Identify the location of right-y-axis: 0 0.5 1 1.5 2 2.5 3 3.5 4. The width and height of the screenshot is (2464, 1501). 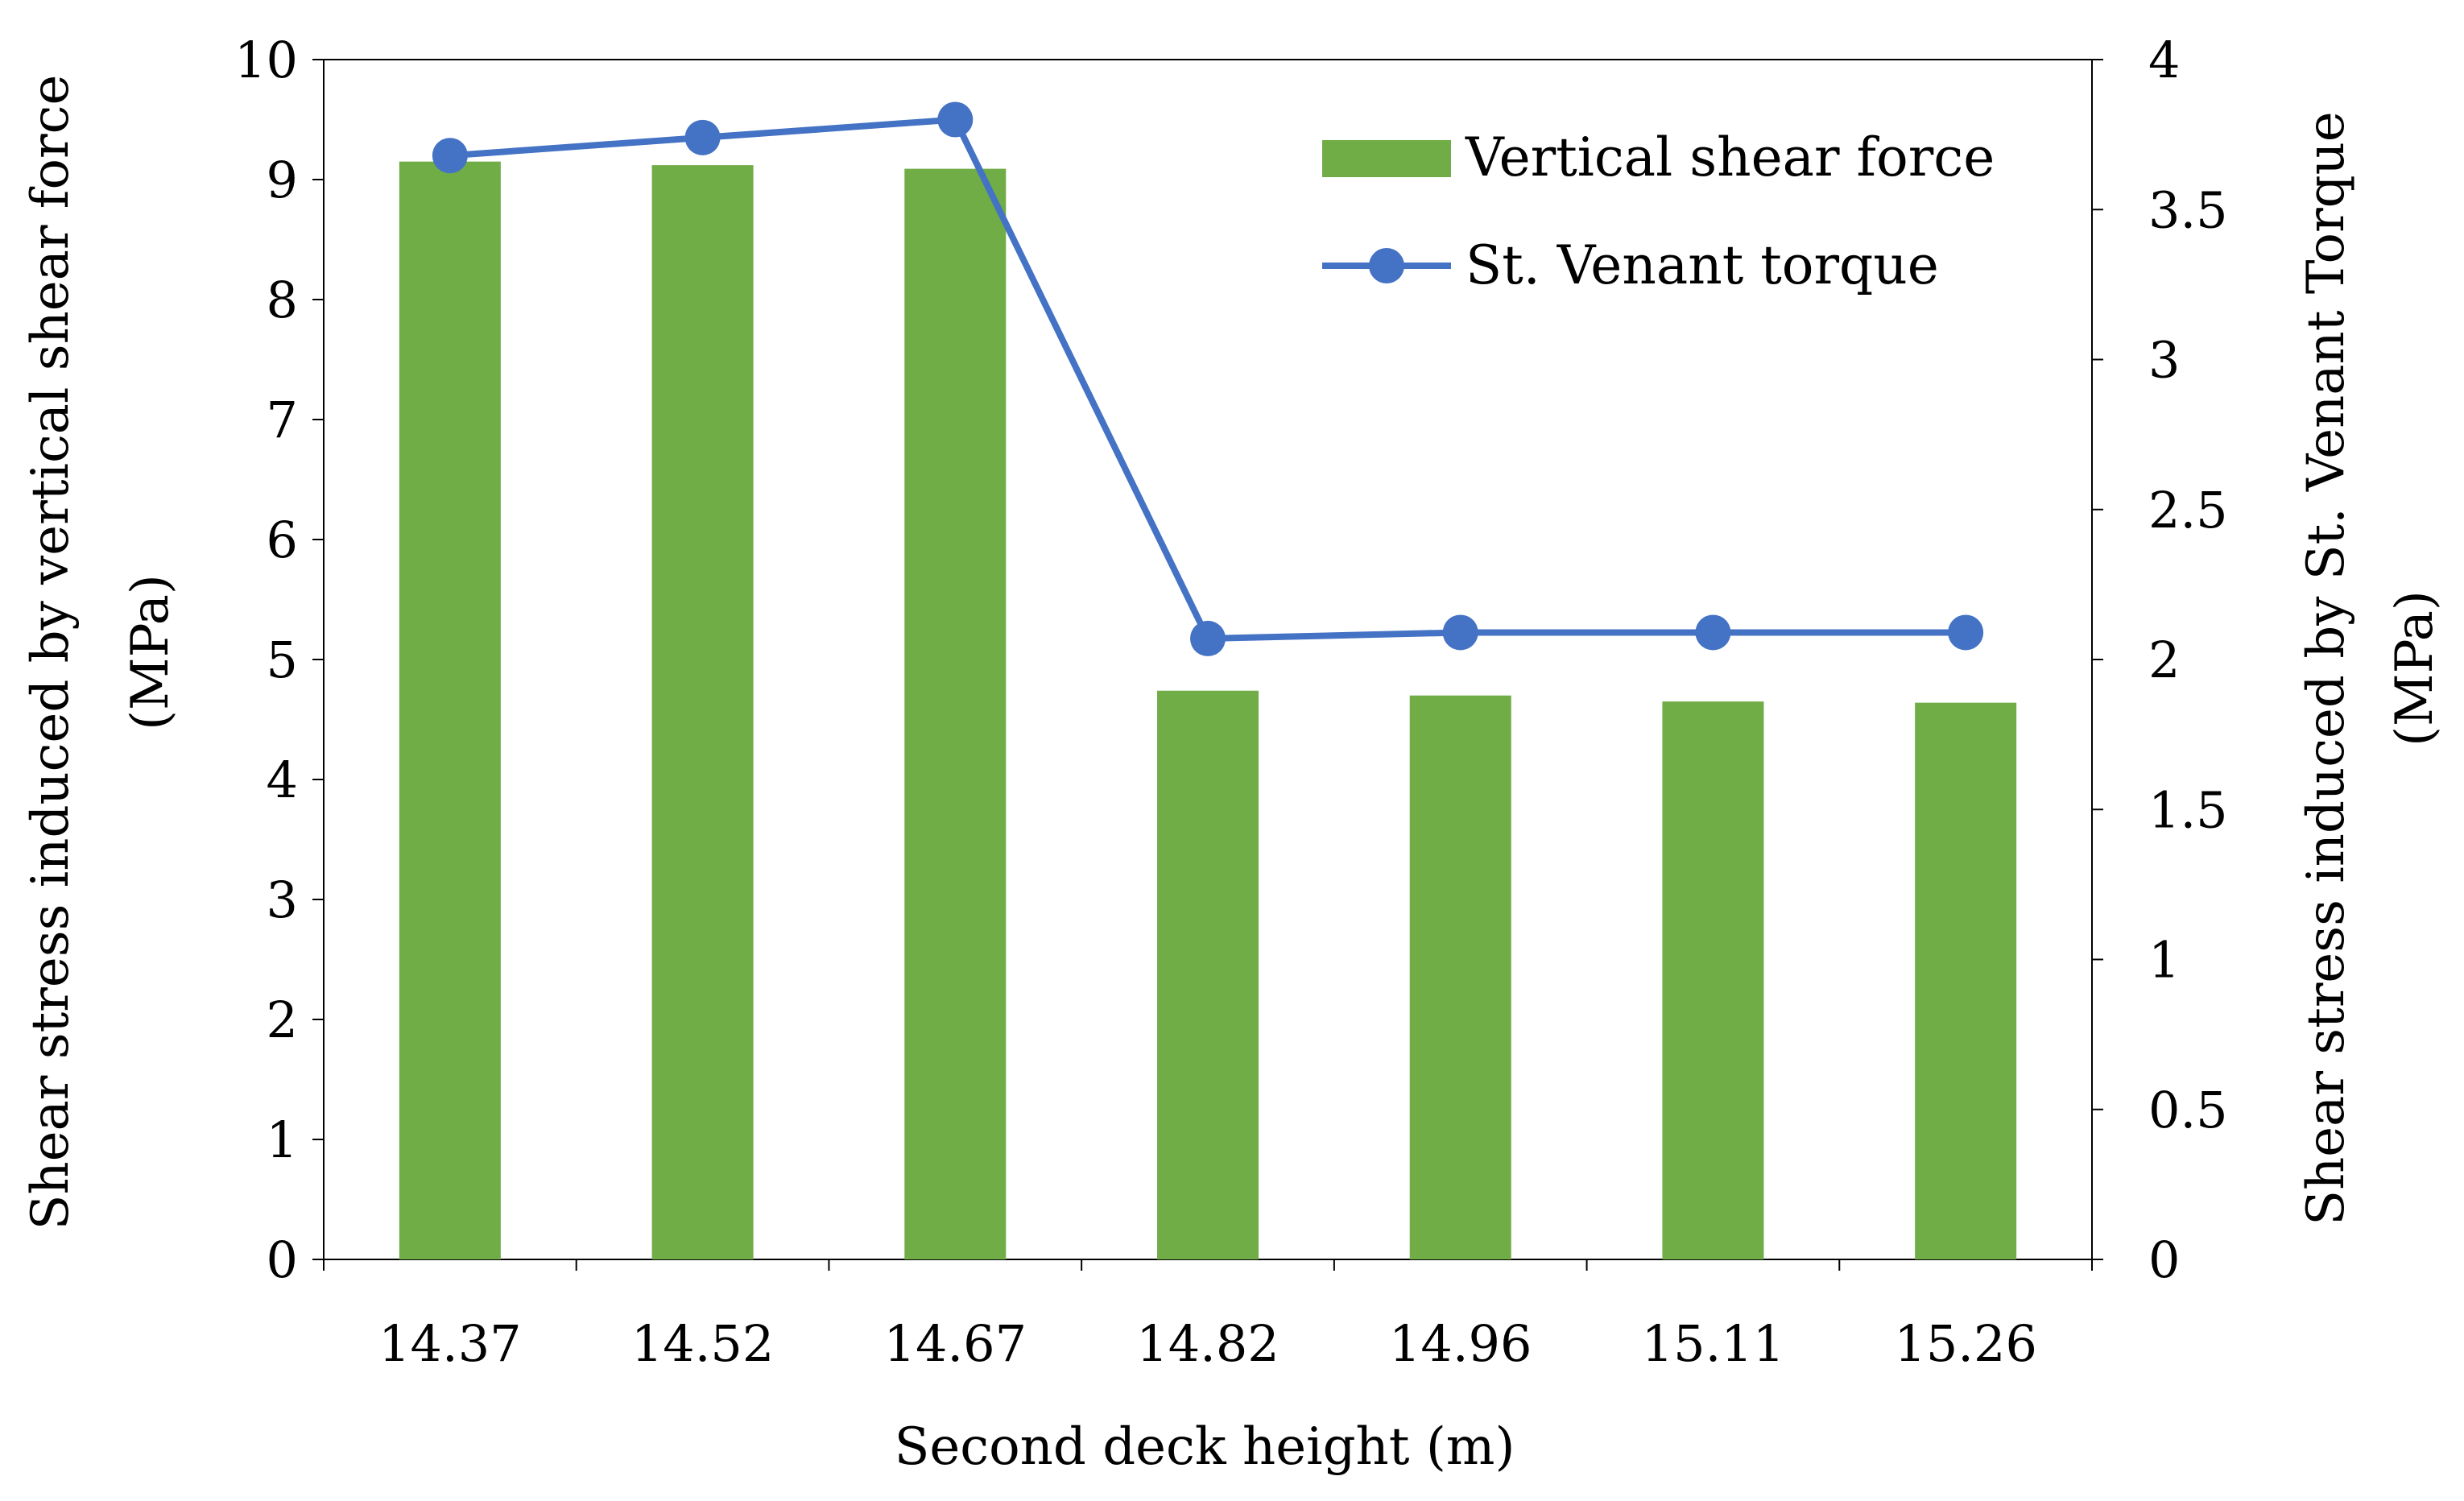
(2160, 660).